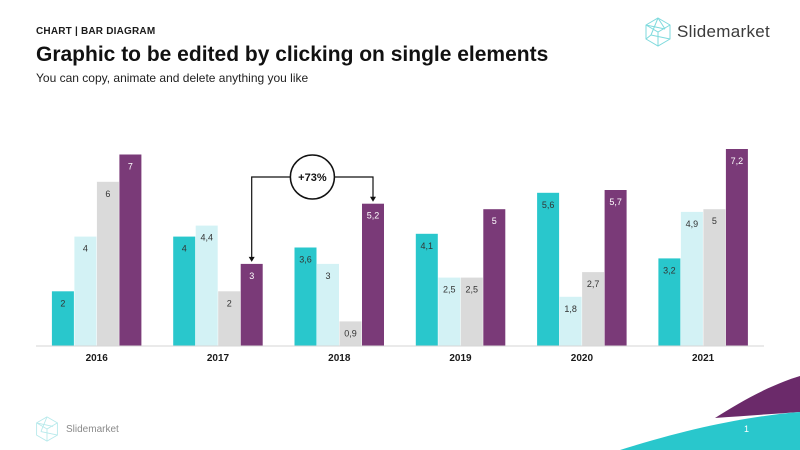 The image size is (800, 450). I want to click on value-label: 4,4, so click(206, 238).